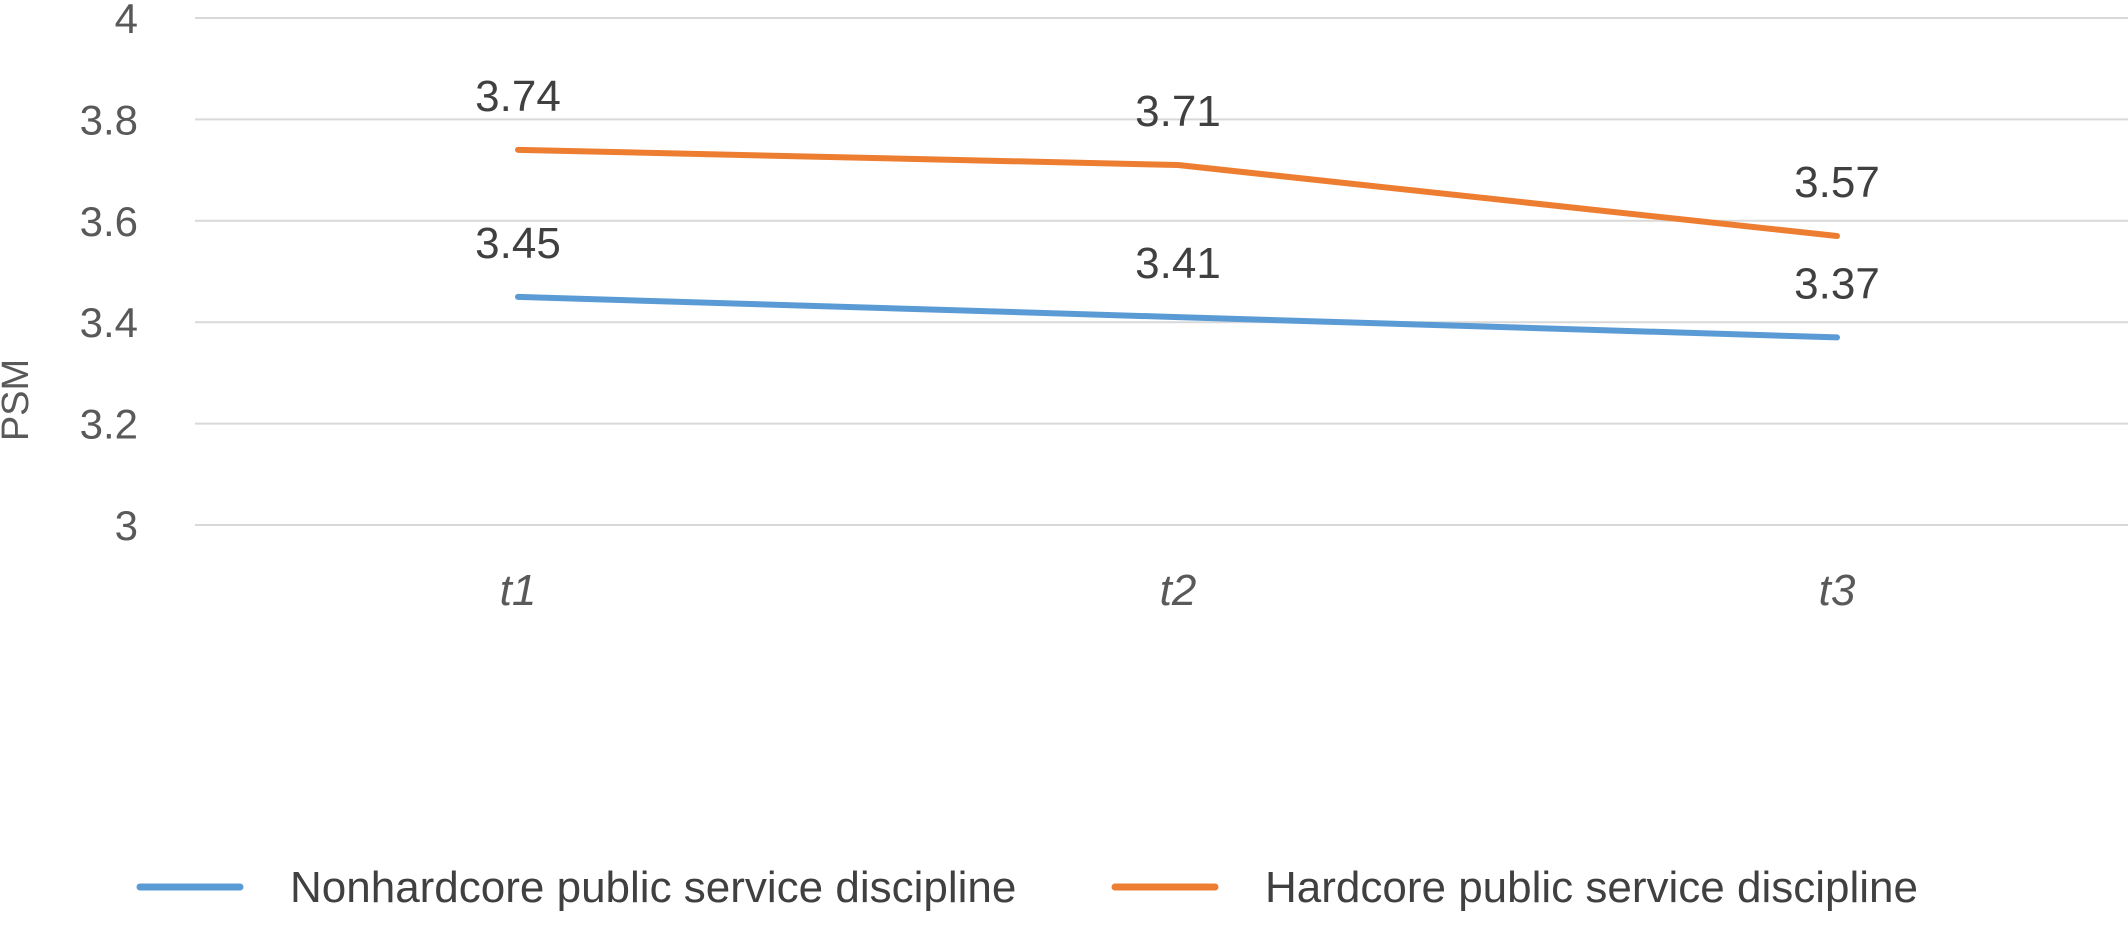  What do you see at coordinates (109, 119) in the screenshot?
I see `y-tick-label: 3.8` at bounding box center [109, 119].